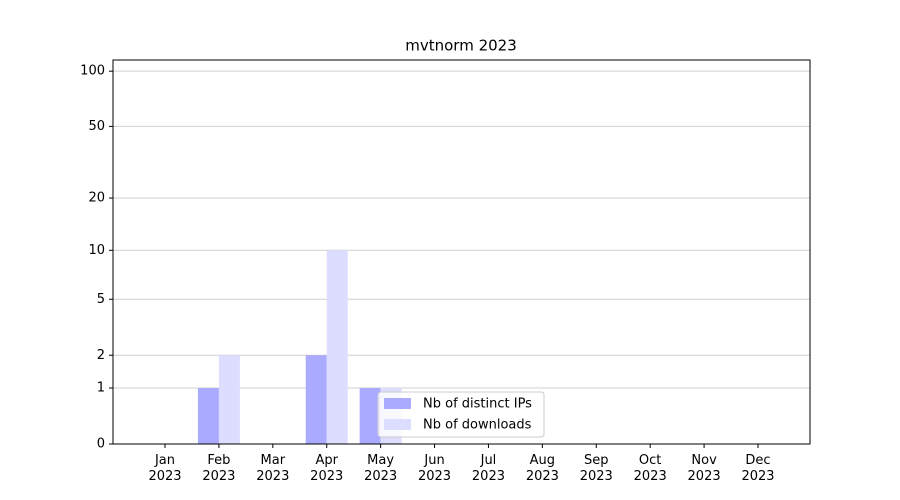 This screenshot has width=900, height=500. Describe the element at coordinates (92, 71) in the screenshot. I see `y-tick-label: 100` at that location.